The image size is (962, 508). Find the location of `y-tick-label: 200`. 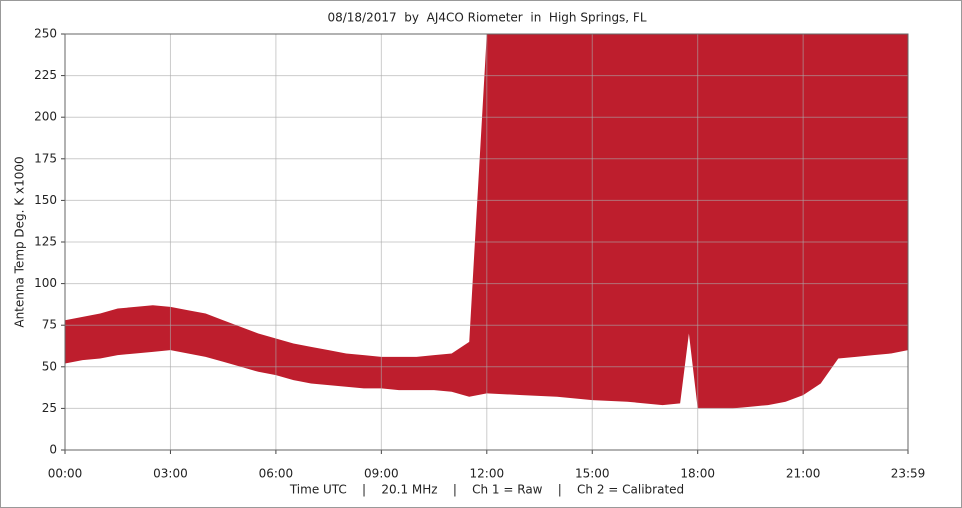

y-tick-label: 200 is located at coordinates (45, 117).